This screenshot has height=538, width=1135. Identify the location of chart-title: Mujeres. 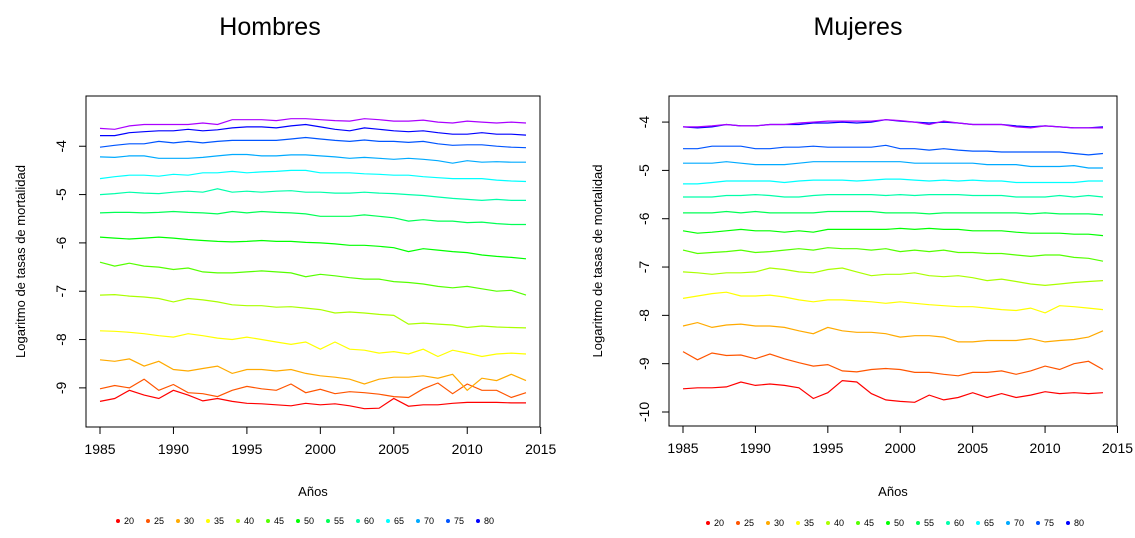
(858, 27).